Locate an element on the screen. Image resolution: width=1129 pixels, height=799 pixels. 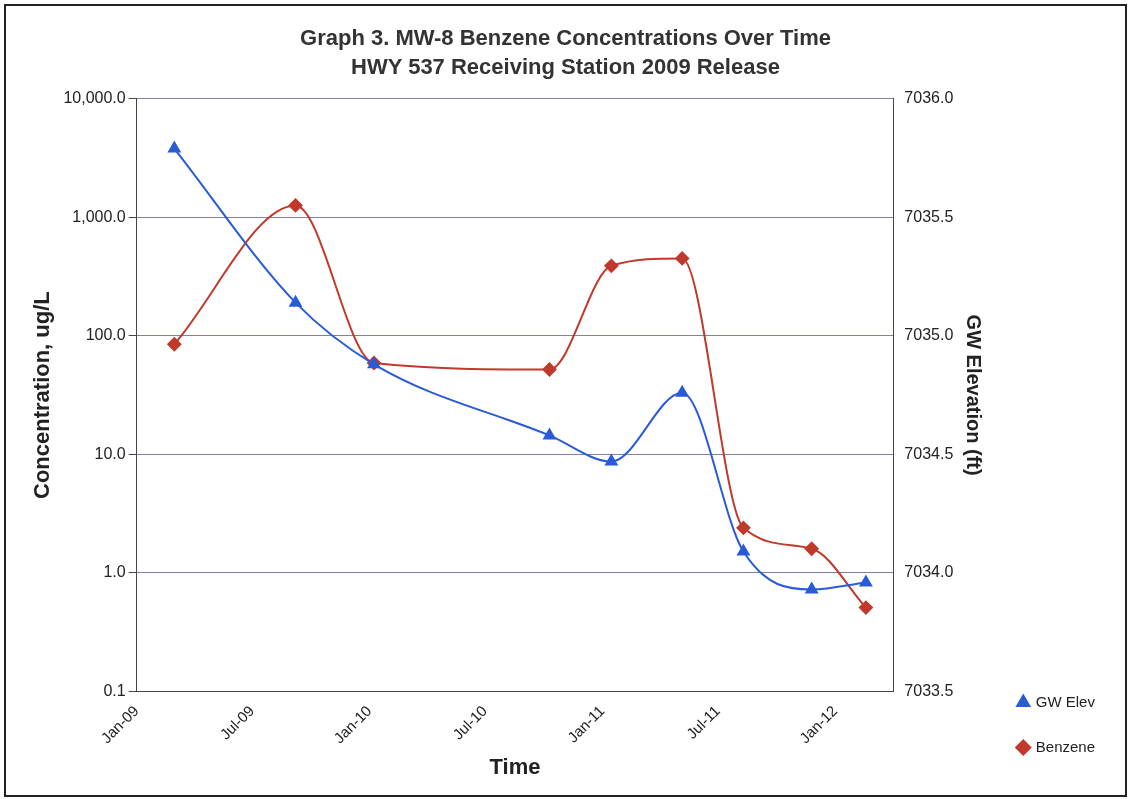
y-tick-label: 100.0 is located at coordinates (105, 335).